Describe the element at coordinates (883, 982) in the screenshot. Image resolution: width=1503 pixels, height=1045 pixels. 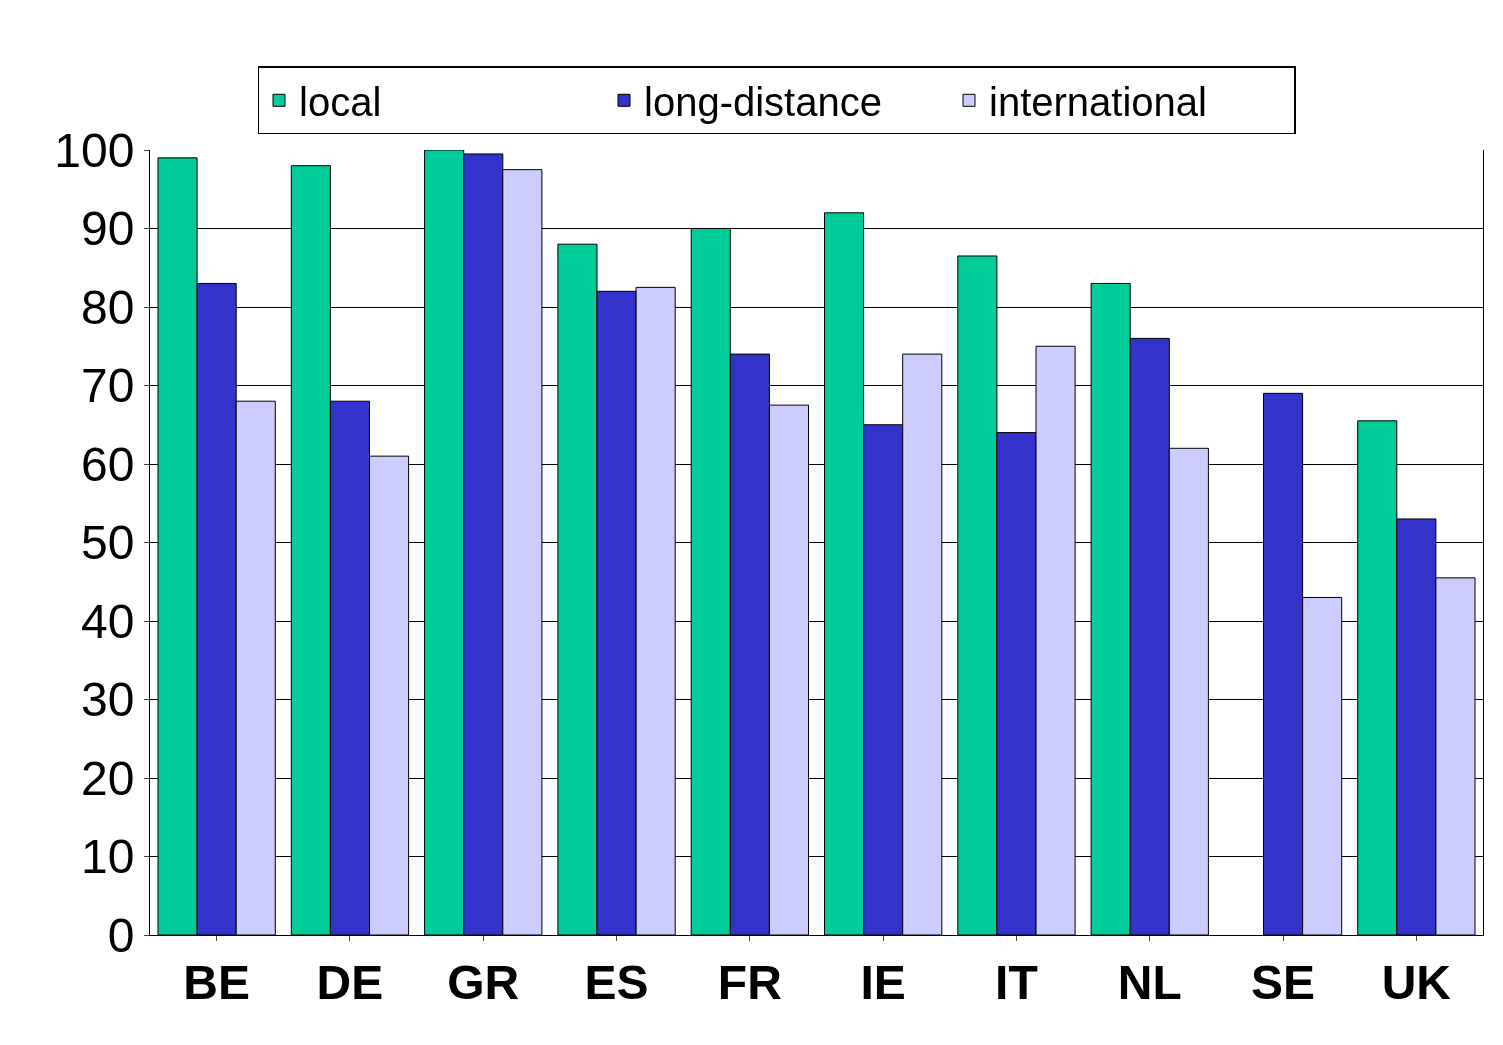
I see `x-tick-label: IE` at that location.